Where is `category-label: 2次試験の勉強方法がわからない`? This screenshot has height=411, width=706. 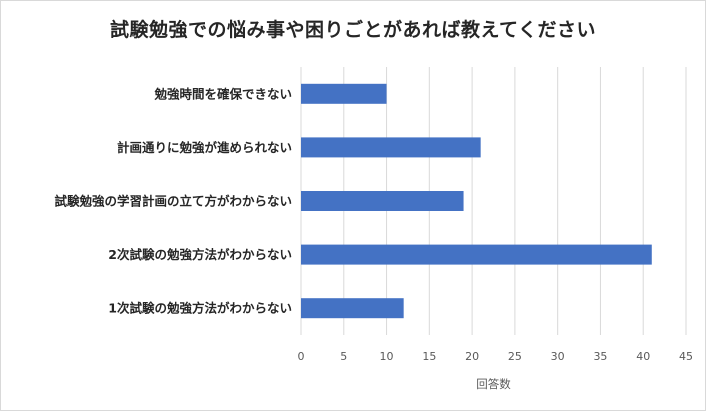
category-label: 2次試験の勉強方法がわからない is located at coordinates (200, 254).